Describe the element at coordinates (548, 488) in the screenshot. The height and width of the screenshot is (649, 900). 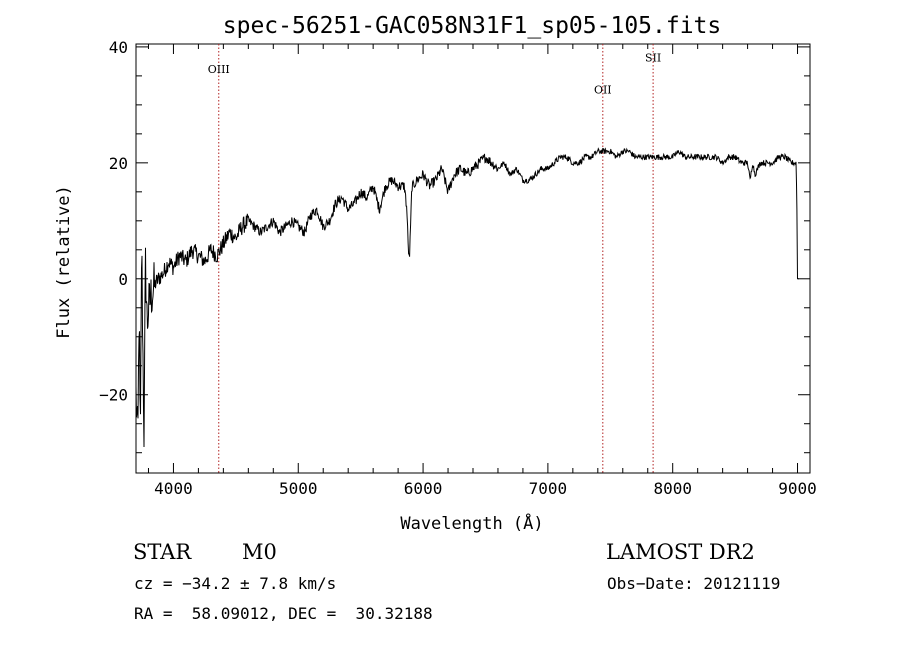
I see `x-tick-label: 7000` at that location.